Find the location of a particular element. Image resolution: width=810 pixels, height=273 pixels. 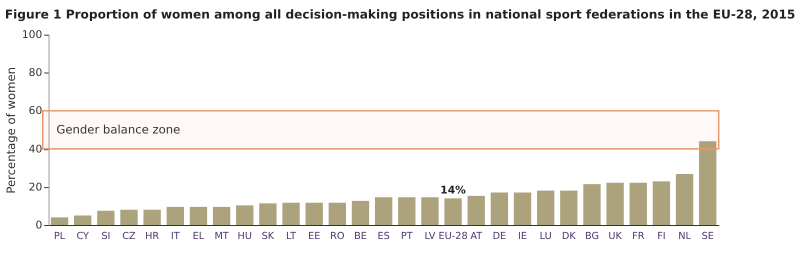

y-tick-label: 40 is located at coordinates (35, 149).